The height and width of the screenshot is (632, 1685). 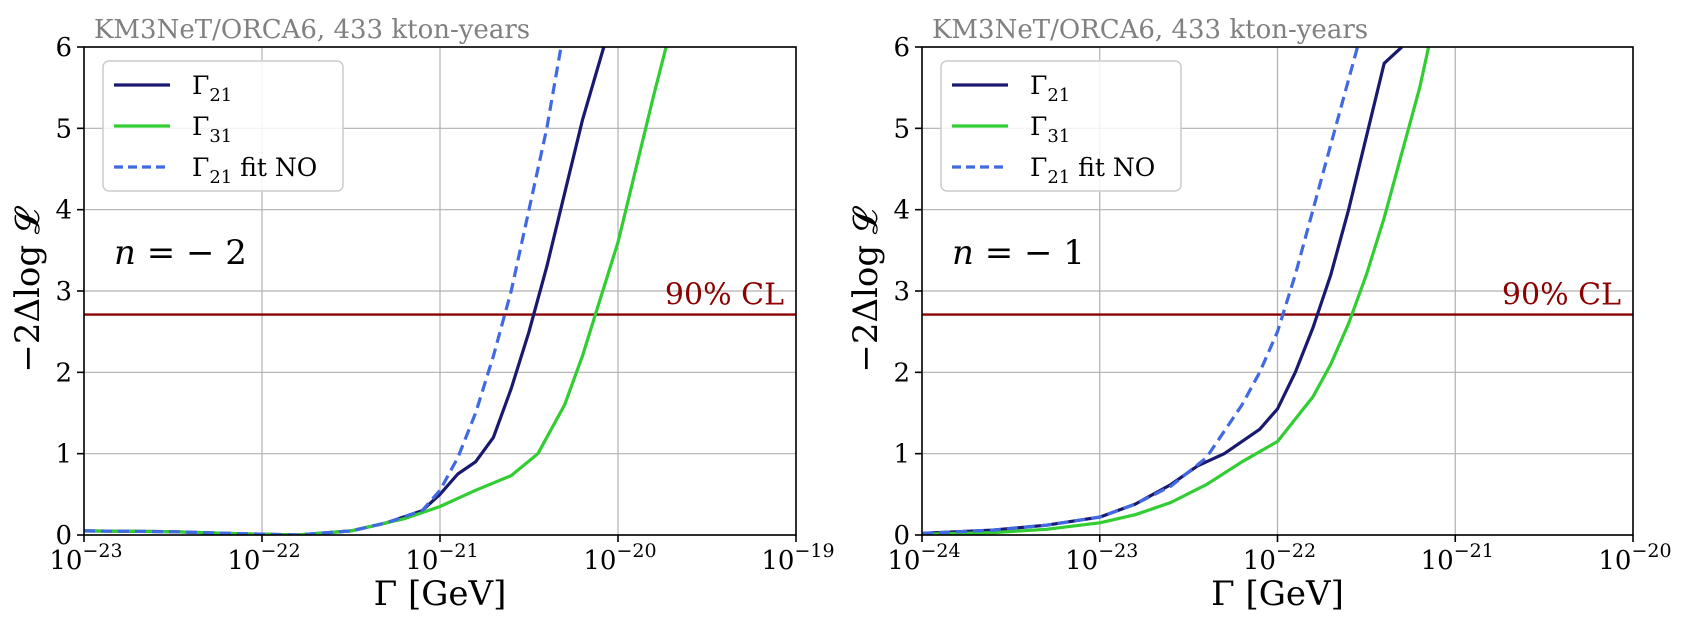 I want to click on x-tick-label: 10−24, so click(x=923, y=558).